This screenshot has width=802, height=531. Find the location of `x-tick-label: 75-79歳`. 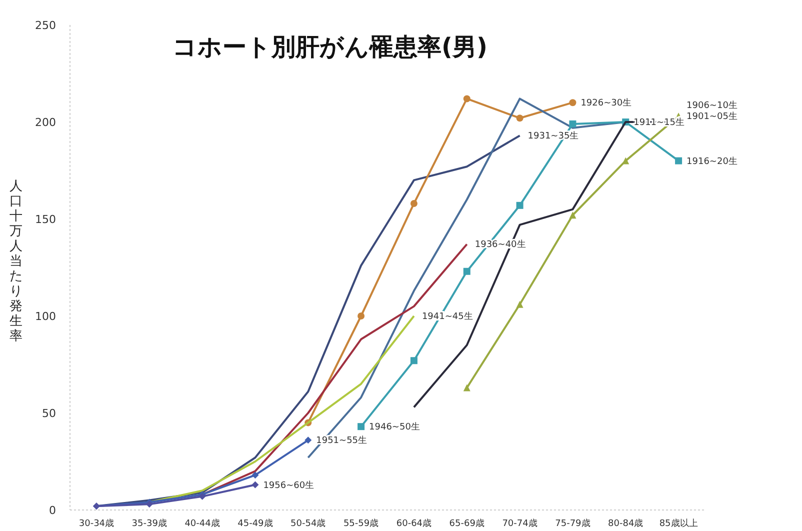

x-tick-label: 75-79歳 is located at coordinates (572, 523).